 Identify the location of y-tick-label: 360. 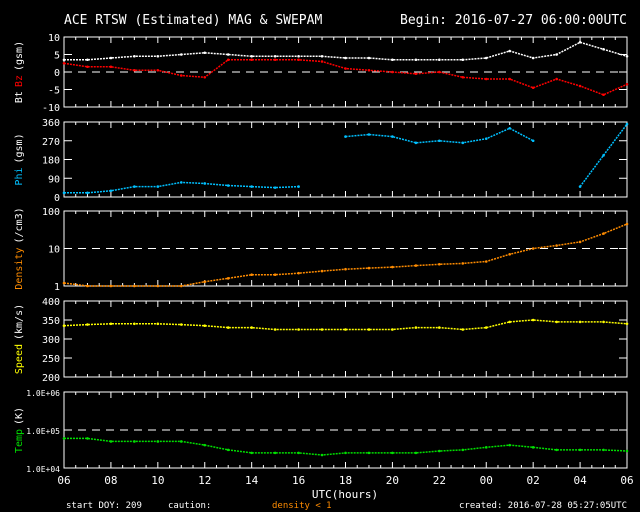
(51, 123).